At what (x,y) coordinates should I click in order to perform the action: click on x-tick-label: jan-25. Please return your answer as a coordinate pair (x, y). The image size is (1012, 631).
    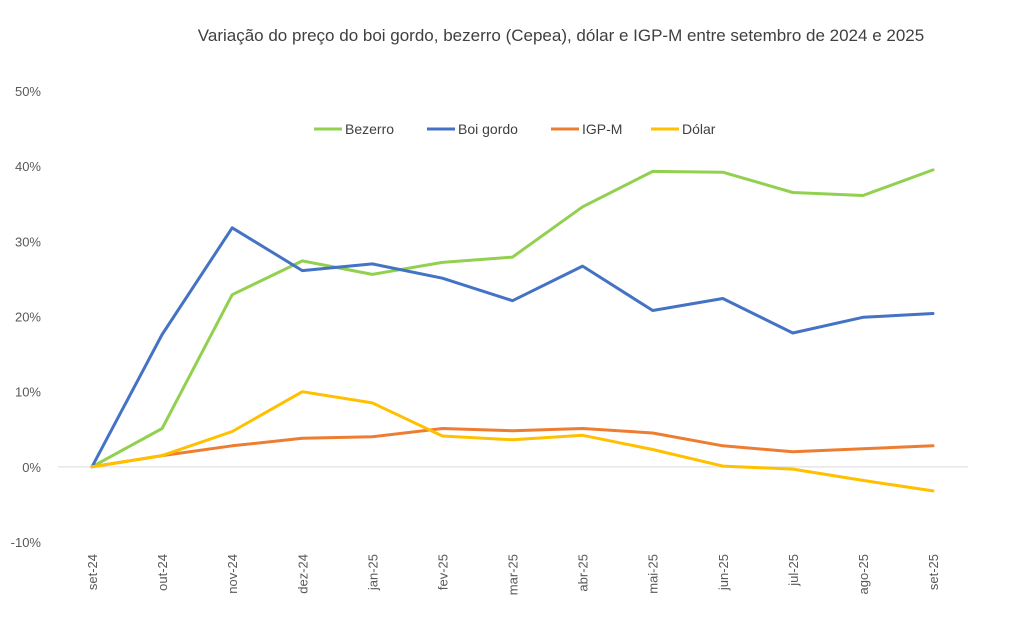
    Looking at the image, I should click on (372, 572).